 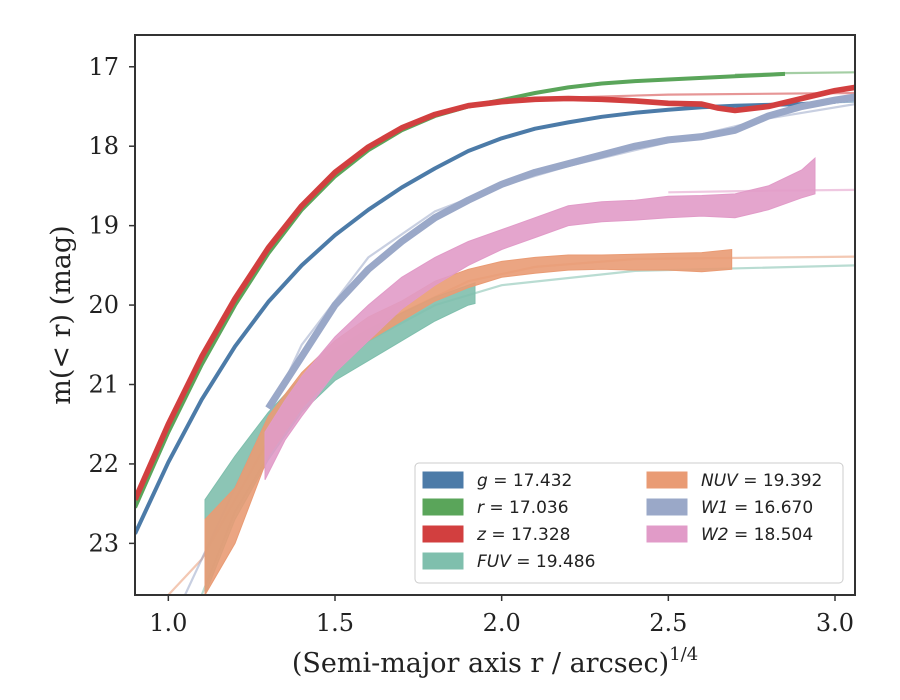 I want to click on nuv-legend-label: NUV = 19.392, so click(x=761, y=481).